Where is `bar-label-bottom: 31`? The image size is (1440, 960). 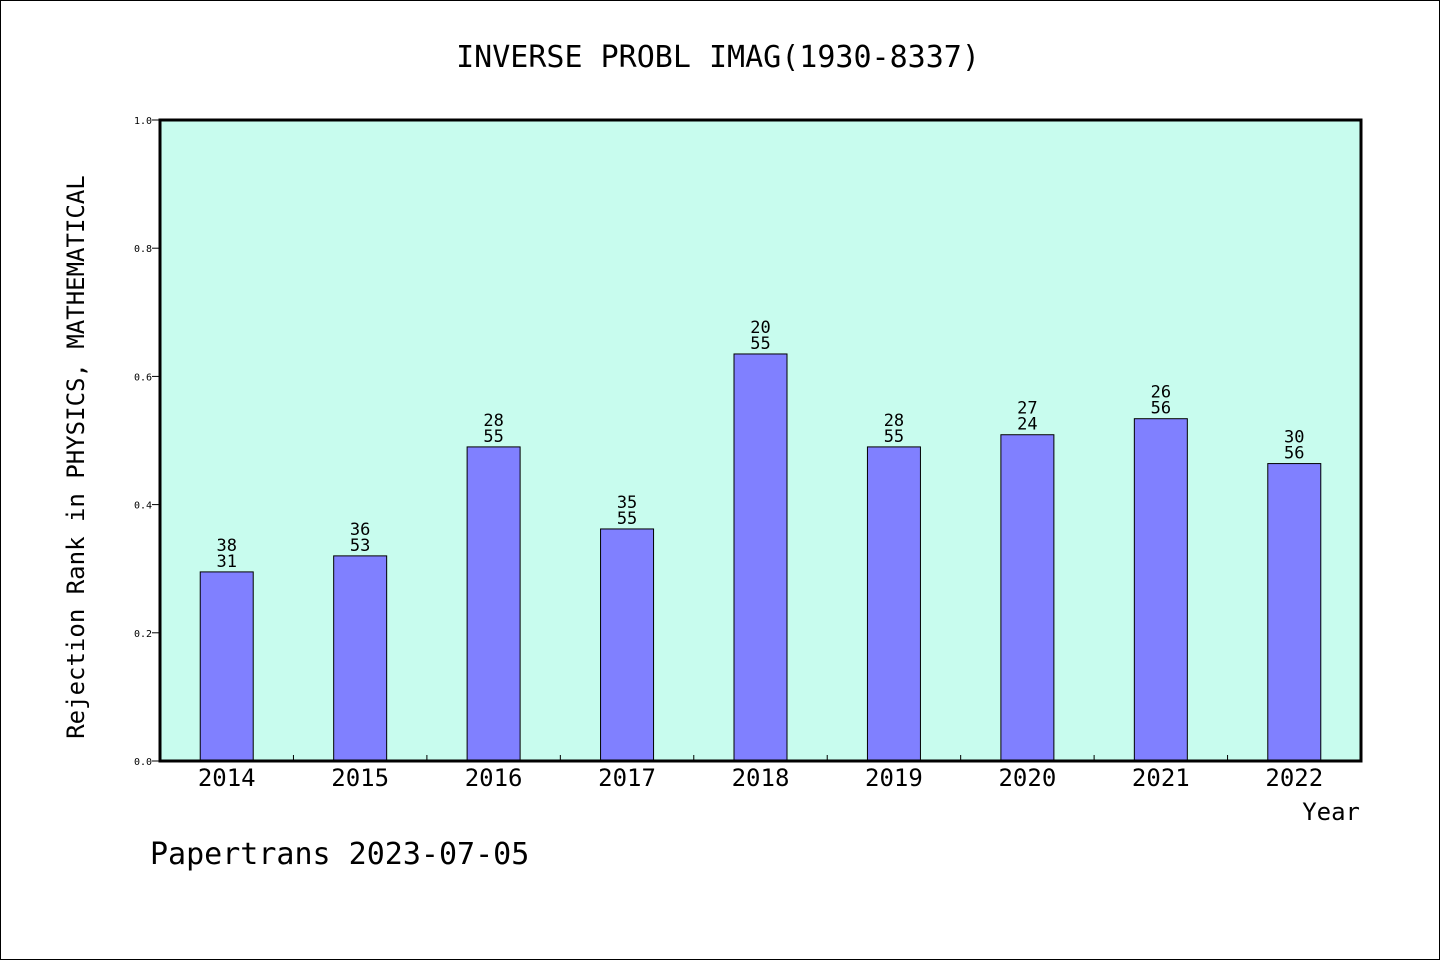 bar-label-bottom: 31 is located at coordinates (226, 562).